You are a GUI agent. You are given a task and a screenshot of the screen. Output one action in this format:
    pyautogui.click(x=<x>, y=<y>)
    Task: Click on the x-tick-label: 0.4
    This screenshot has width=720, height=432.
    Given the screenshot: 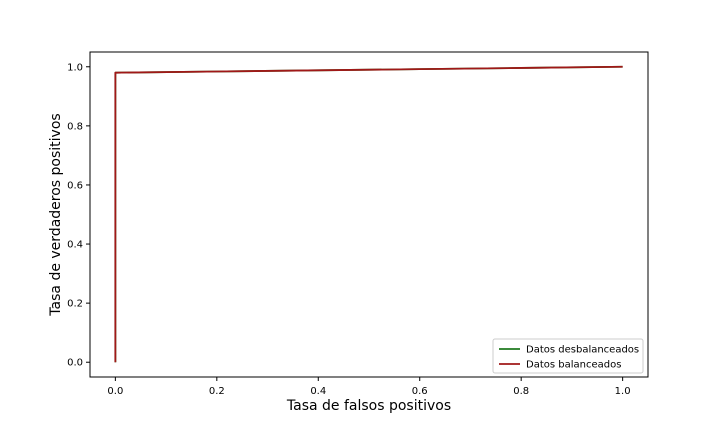 What is the action you would take?
    pyautogui.click(x=318, y=391)
    